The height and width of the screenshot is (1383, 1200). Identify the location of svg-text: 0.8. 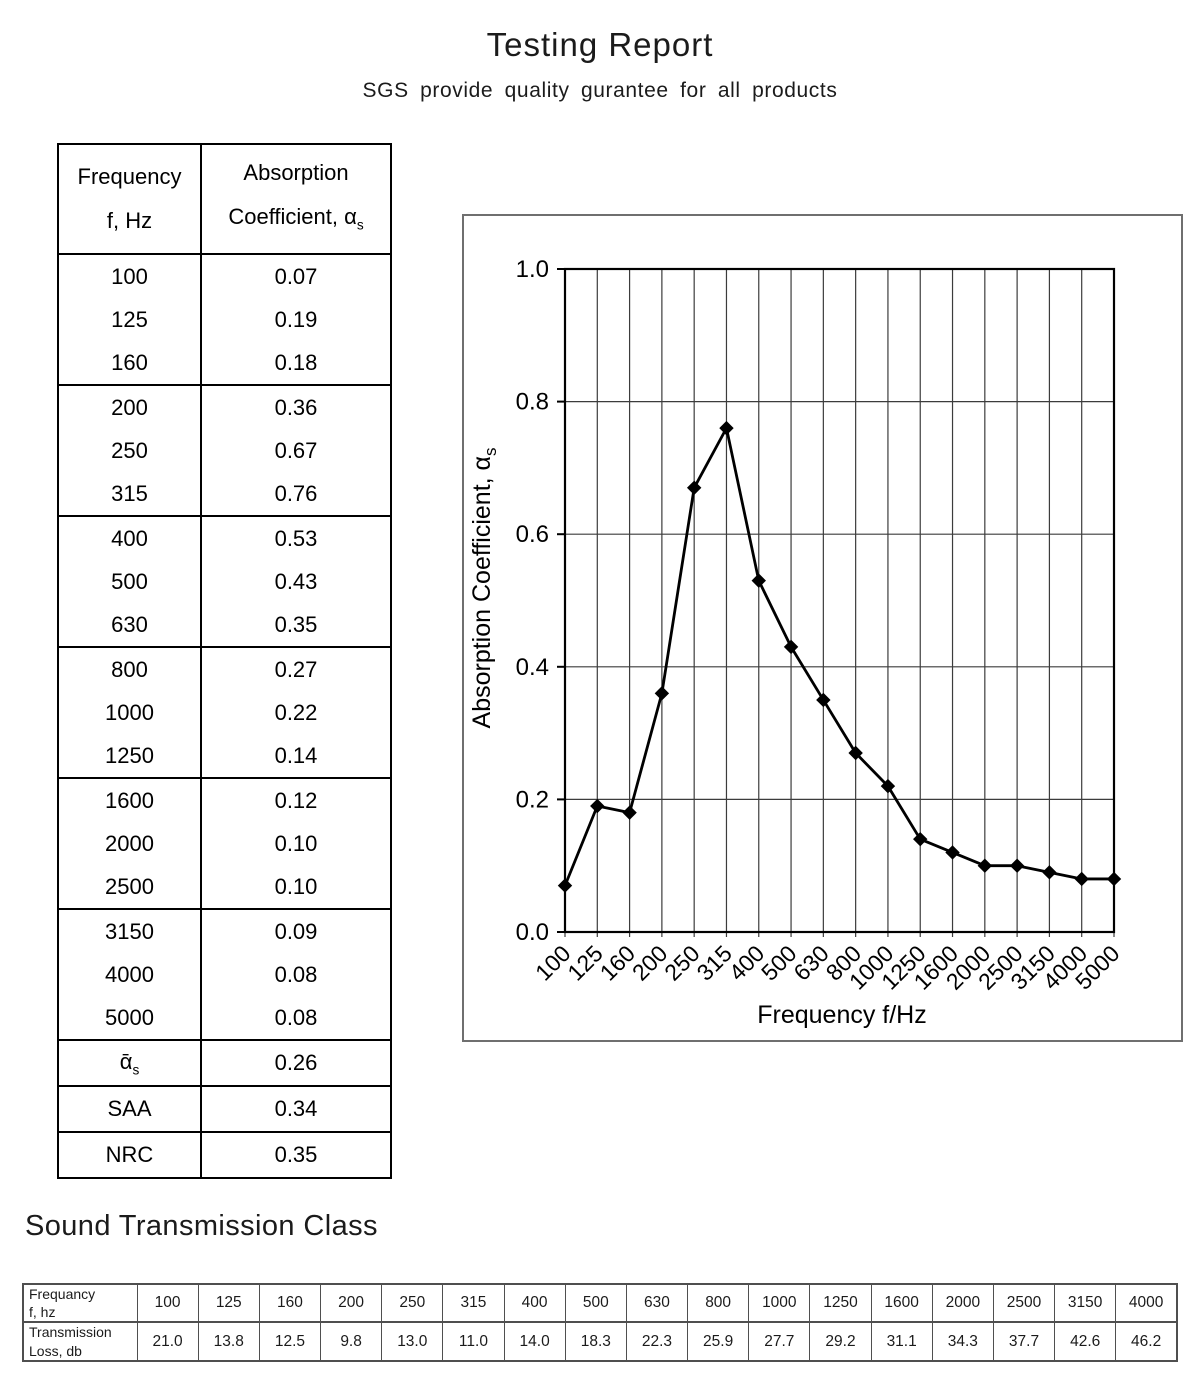
(532, 402).